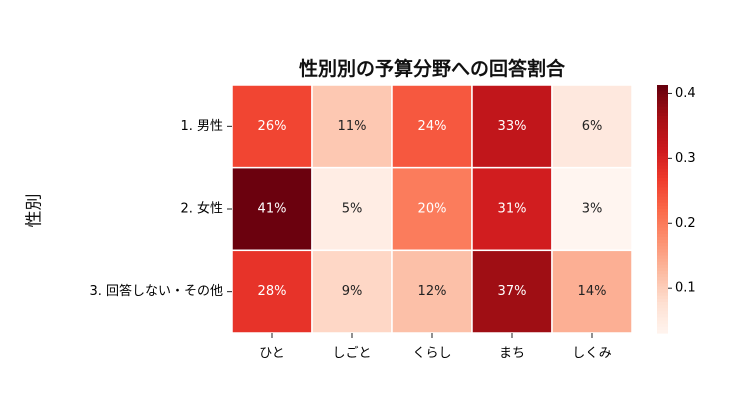  I want to click on x-tick-label: ひと, so click(272, 353).